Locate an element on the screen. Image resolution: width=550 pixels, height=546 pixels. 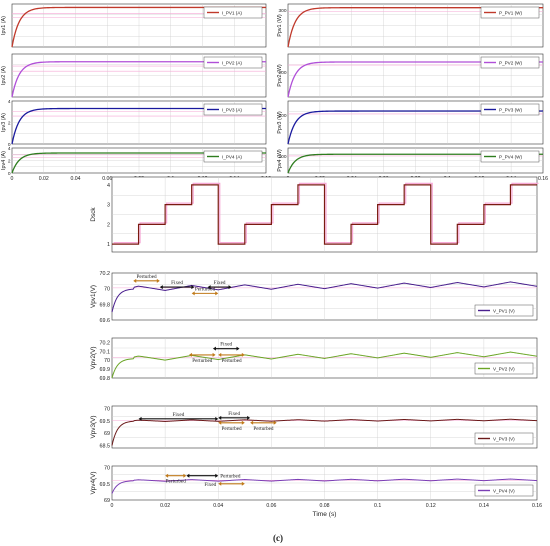
chart-a-panel-4-ytick: 4 is located at coordinates (9, 149).